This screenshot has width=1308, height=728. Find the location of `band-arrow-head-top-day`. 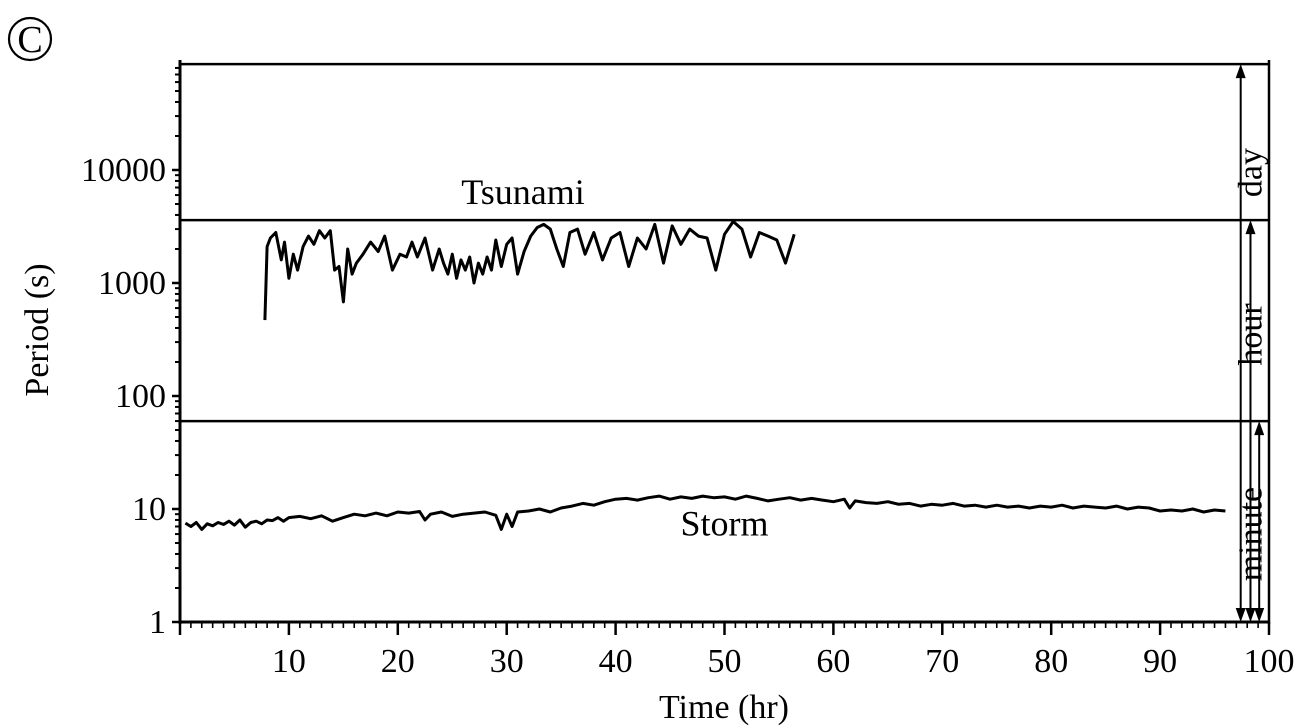

band-arrow-head-top-day is located at coordinates (1240, 71).